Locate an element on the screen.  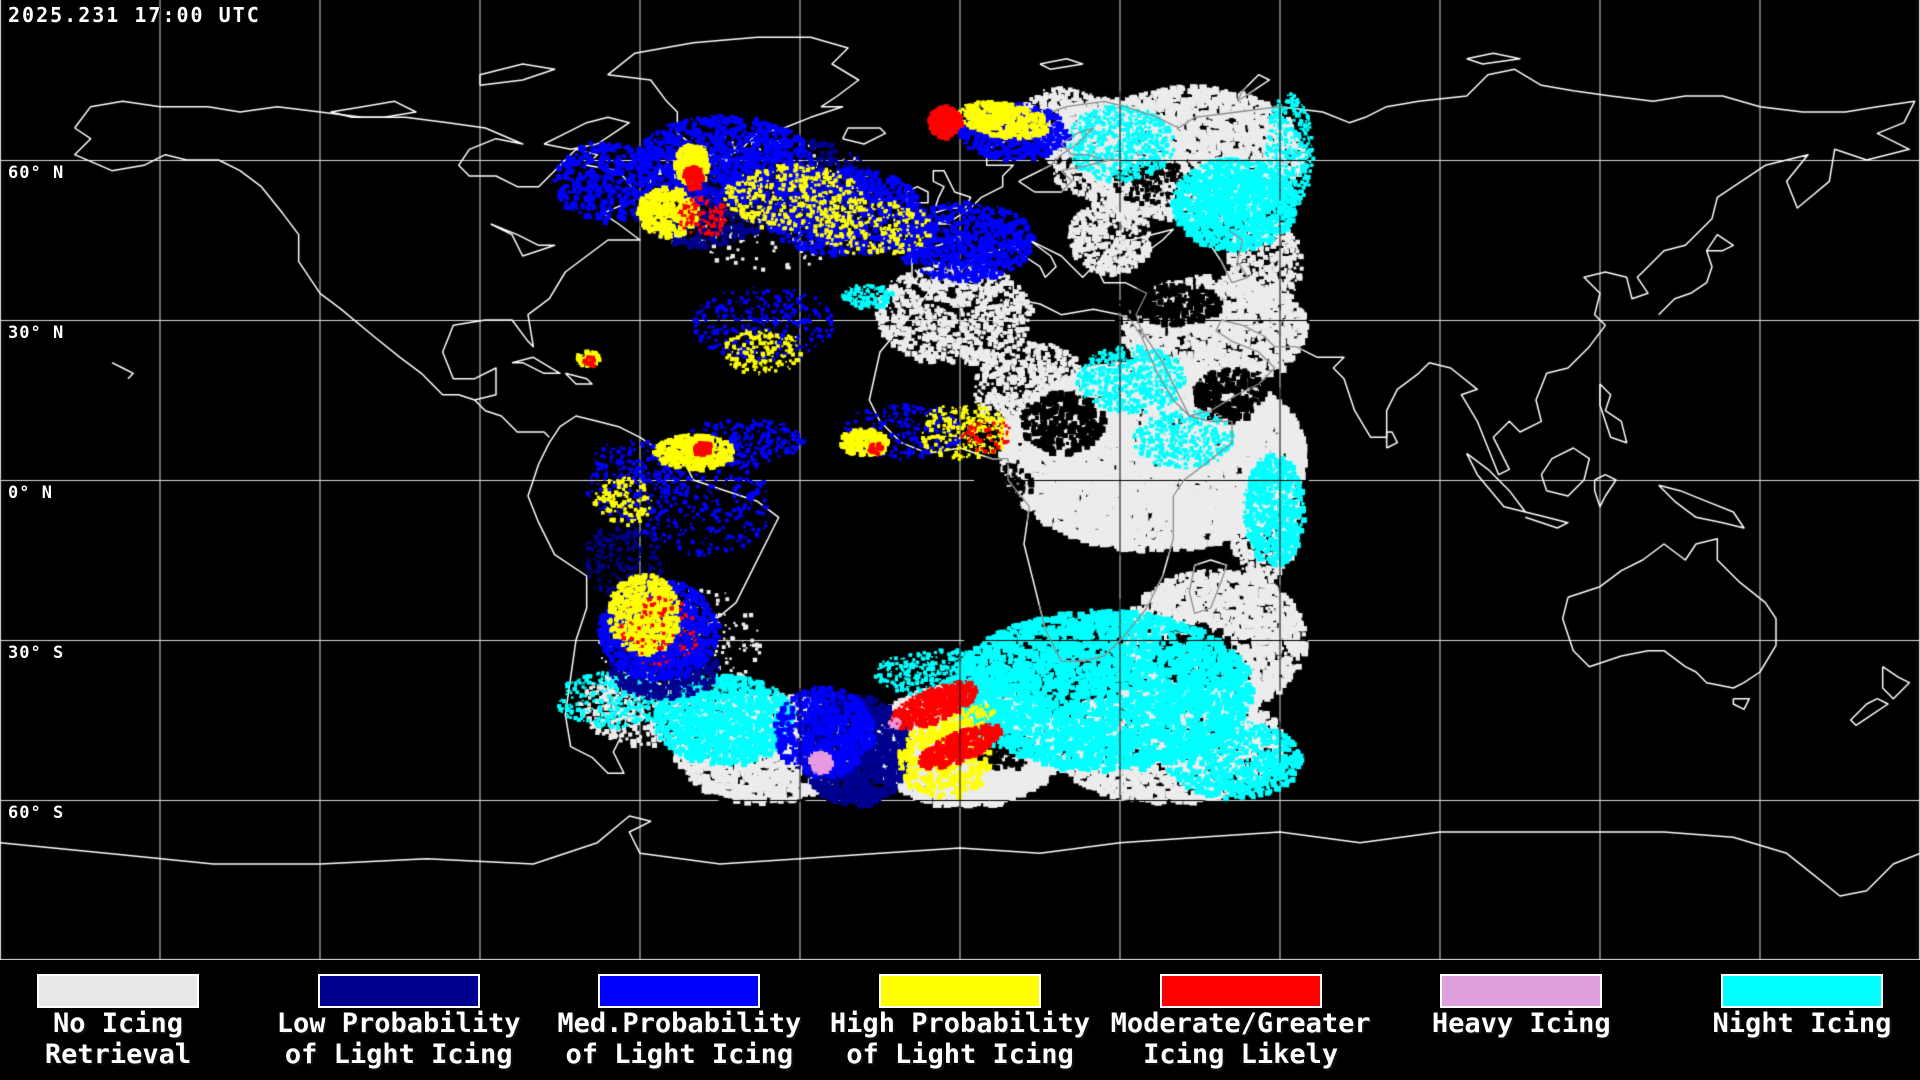
legend-swatch-night-icing is located at coordinates (1801, 991).